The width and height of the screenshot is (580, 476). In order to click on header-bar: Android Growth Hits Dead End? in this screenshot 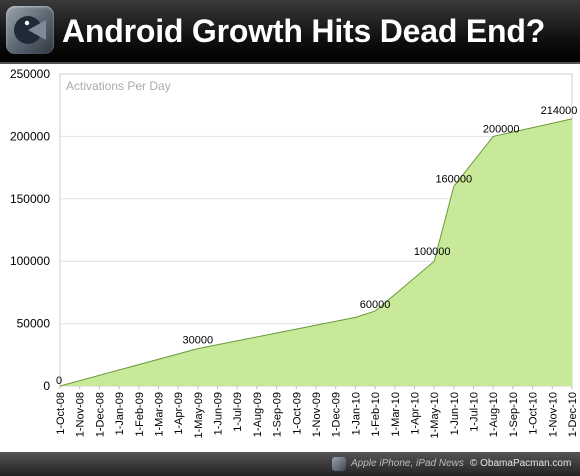, I will do `click(290, 32)`.